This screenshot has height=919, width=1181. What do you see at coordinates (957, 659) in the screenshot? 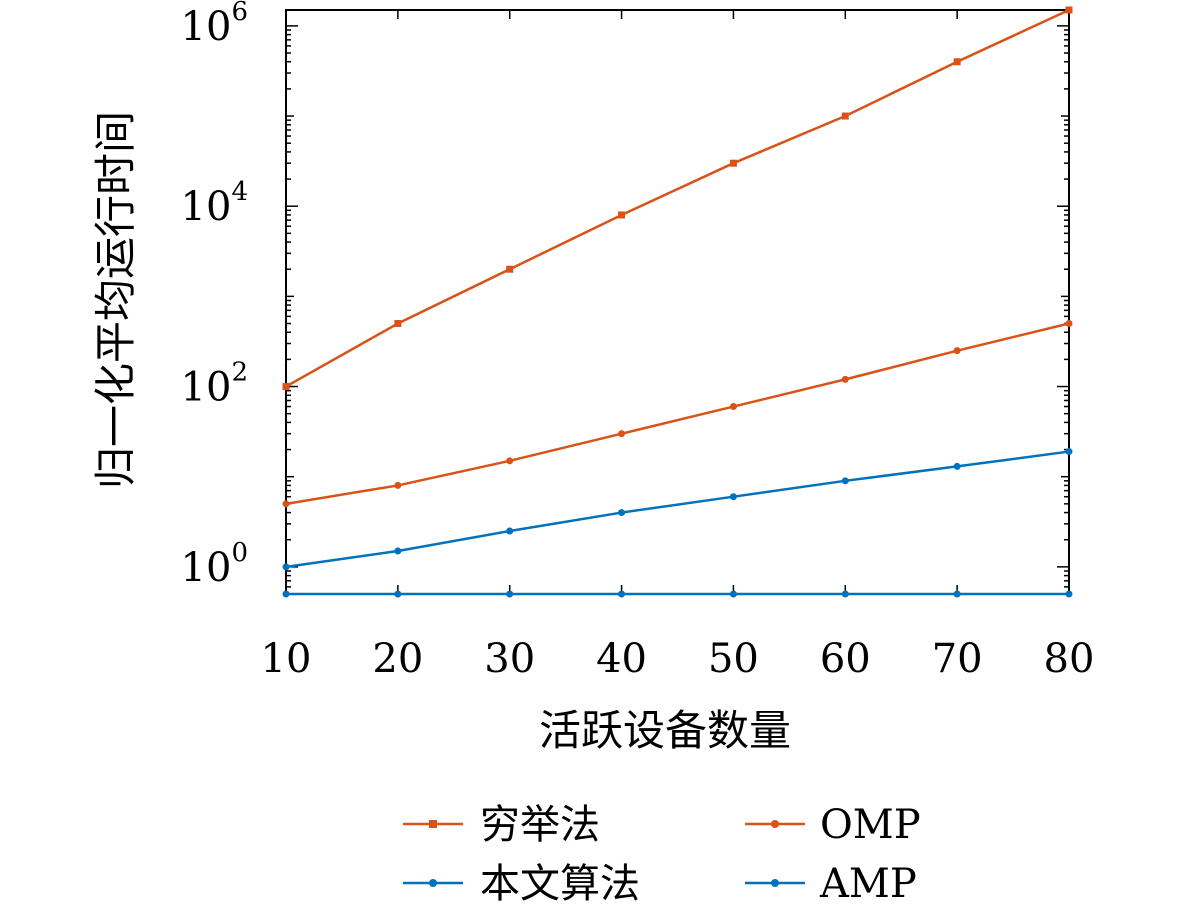
I see `x-tick-label: 70` at bounding box center [957, 659].